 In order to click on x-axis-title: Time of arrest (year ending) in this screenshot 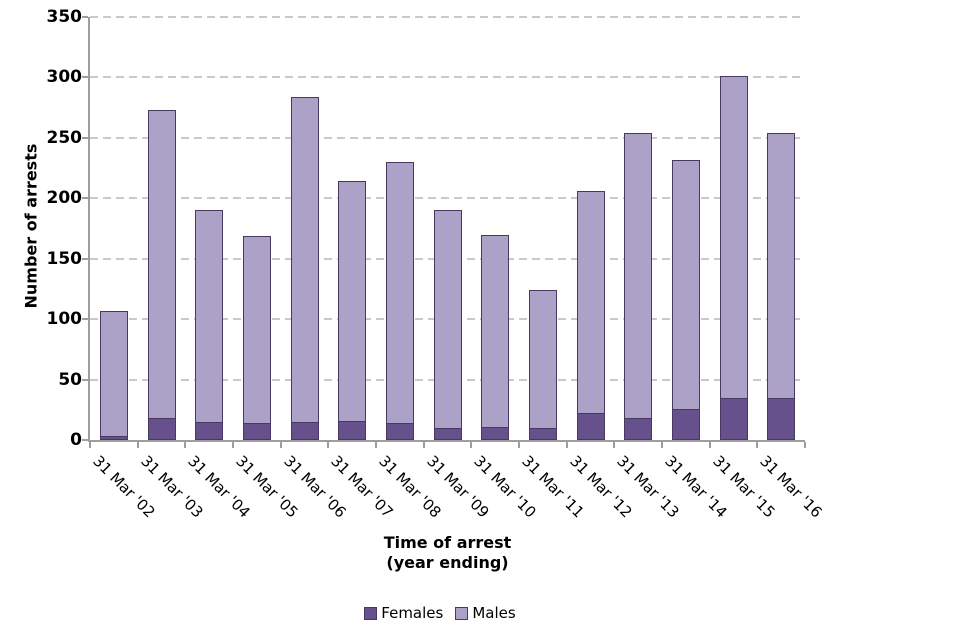, I will do `click(447, 553)`.